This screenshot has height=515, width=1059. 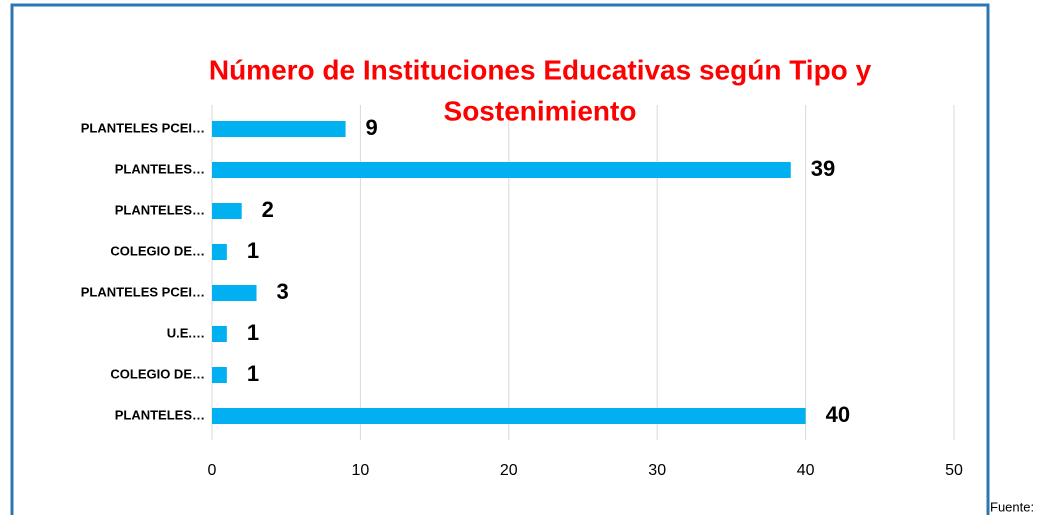 What do you see at coordinates (540, 110) in the screenshot?
I see `chart-title: Sostenimiento` at bounding box center [540, 110].